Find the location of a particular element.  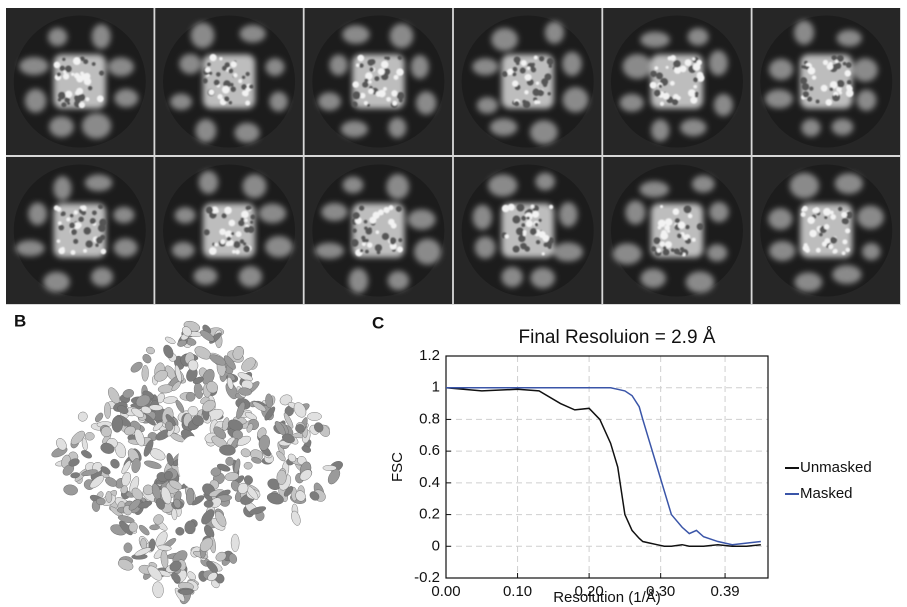

y-tick-label: 0 is located at coordinates (436, 545).